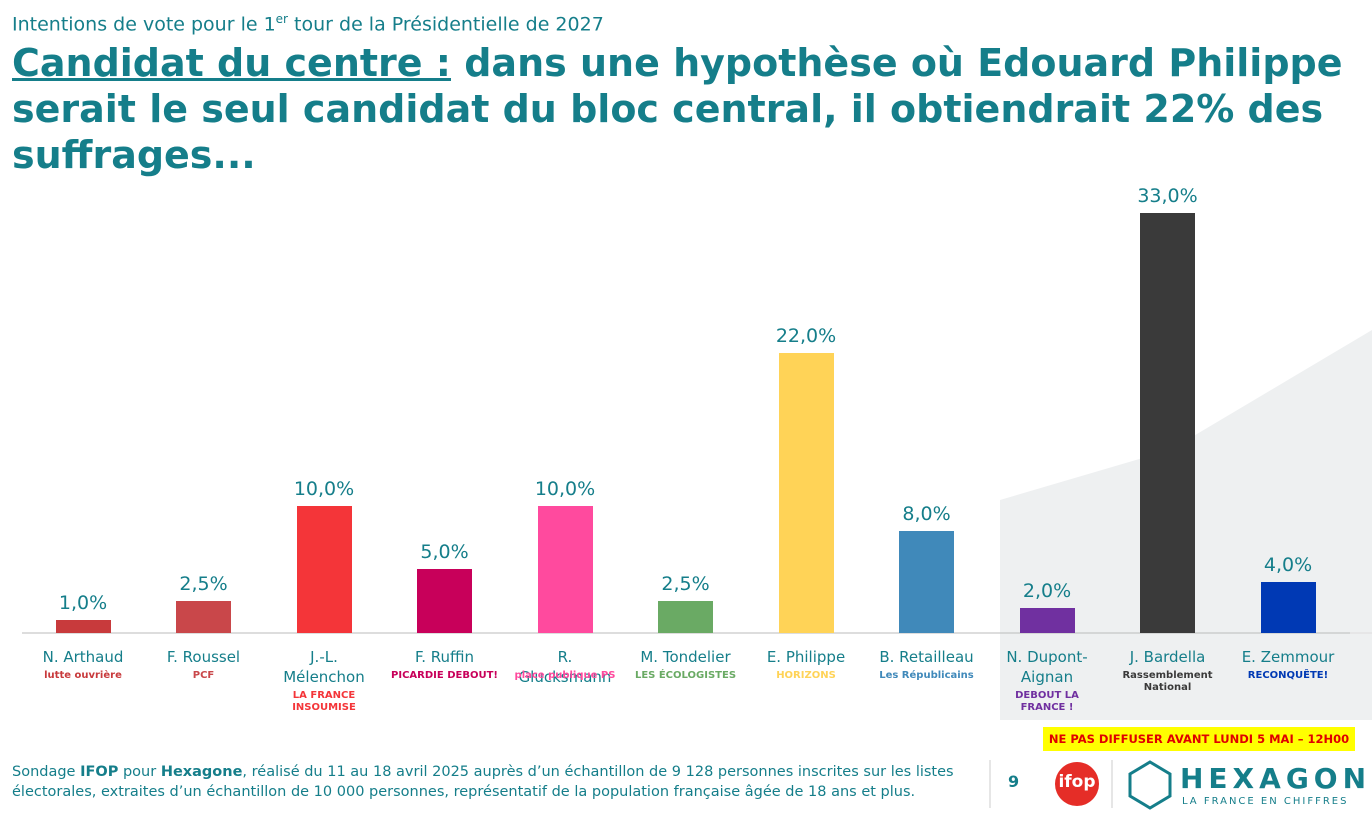 The width and height of the screenshot is (1372, 820). Describe the element at coordinates (806, 675) in the screenshot. I see `party-logo: HORIZONS` at that location.